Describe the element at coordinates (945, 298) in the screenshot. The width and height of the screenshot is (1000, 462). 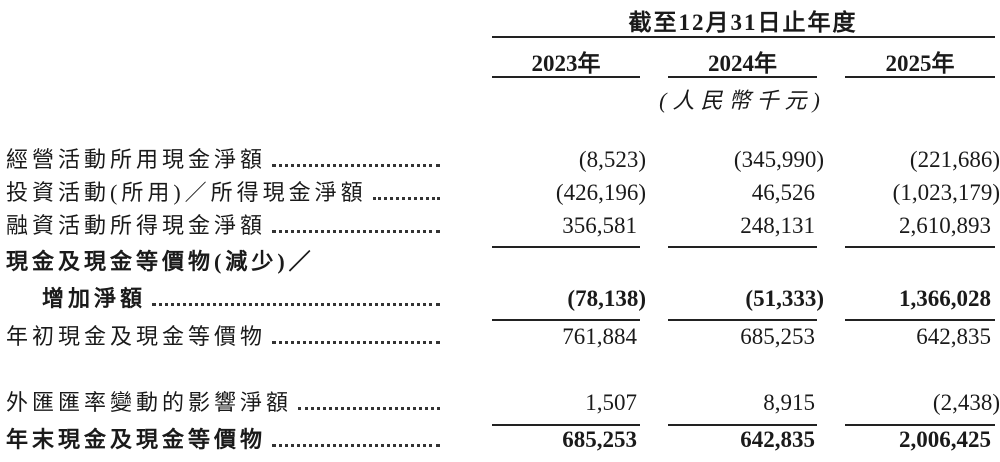
I see `cell-value-2025: 1,366,028` at that location.